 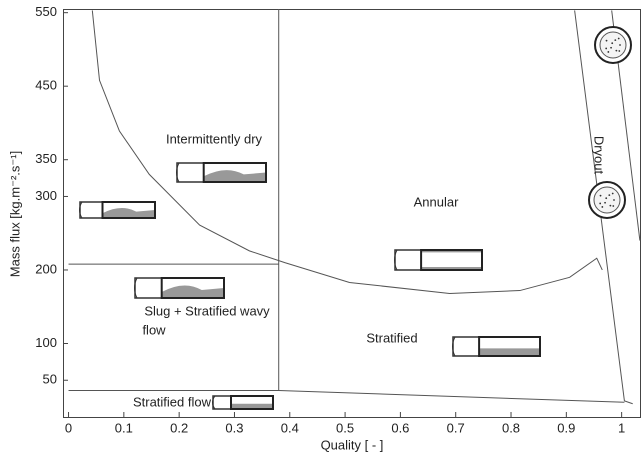 I want to click on x-tick-label: 0.8, so click(x=511, y=427).